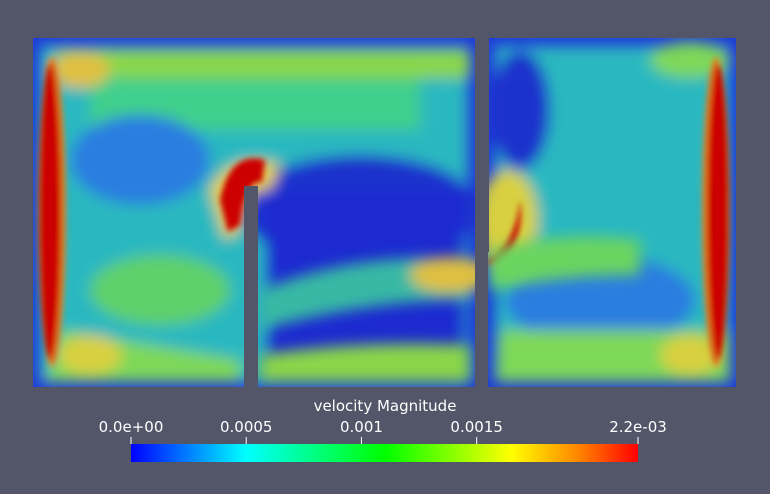 The height and width of the screenshot is (494, 770). I want to click on bottom-baffle, so click(251, 287).